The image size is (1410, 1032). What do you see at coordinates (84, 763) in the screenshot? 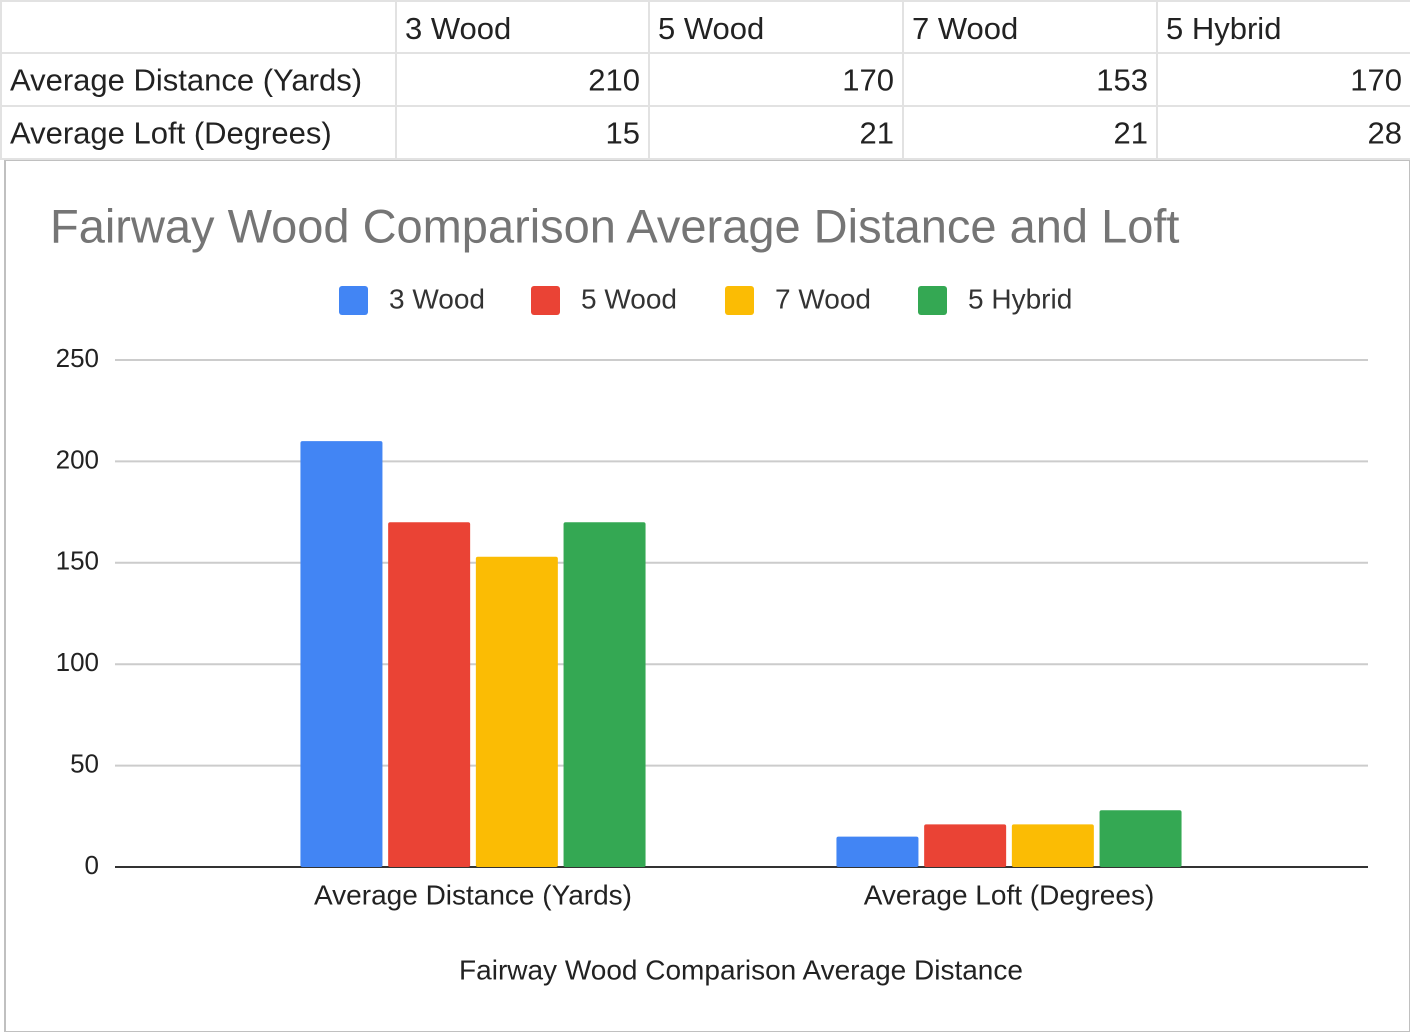
I see `y-tick-label: 50` at bounding box center [84, 763].